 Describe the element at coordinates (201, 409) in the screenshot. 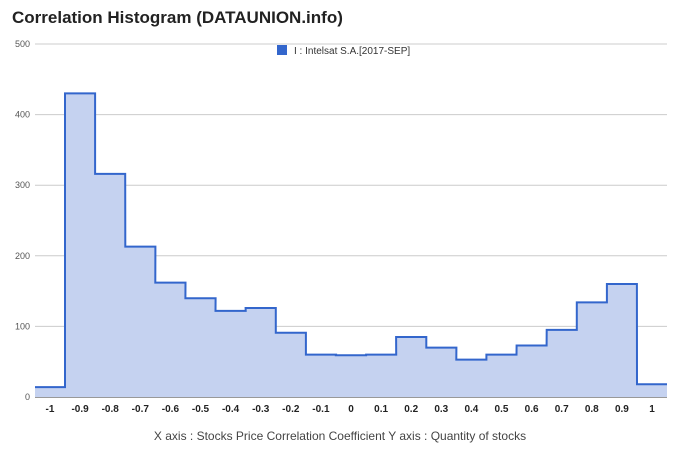

I see `x-tick-label: -0.5` at that location.